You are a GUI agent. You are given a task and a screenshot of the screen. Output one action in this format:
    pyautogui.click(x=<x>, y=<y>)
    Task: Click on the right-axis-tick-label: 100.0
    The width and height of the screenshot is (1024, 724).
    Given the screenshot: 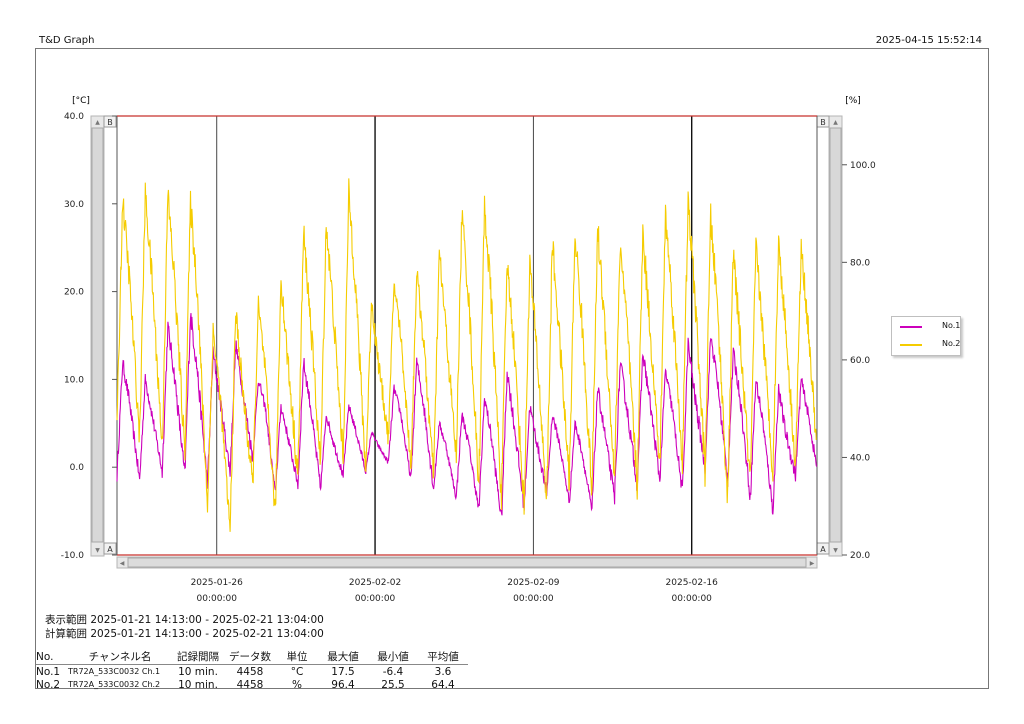 What is the action you would take?
    pyautogui.click(x=863, y=166)
    